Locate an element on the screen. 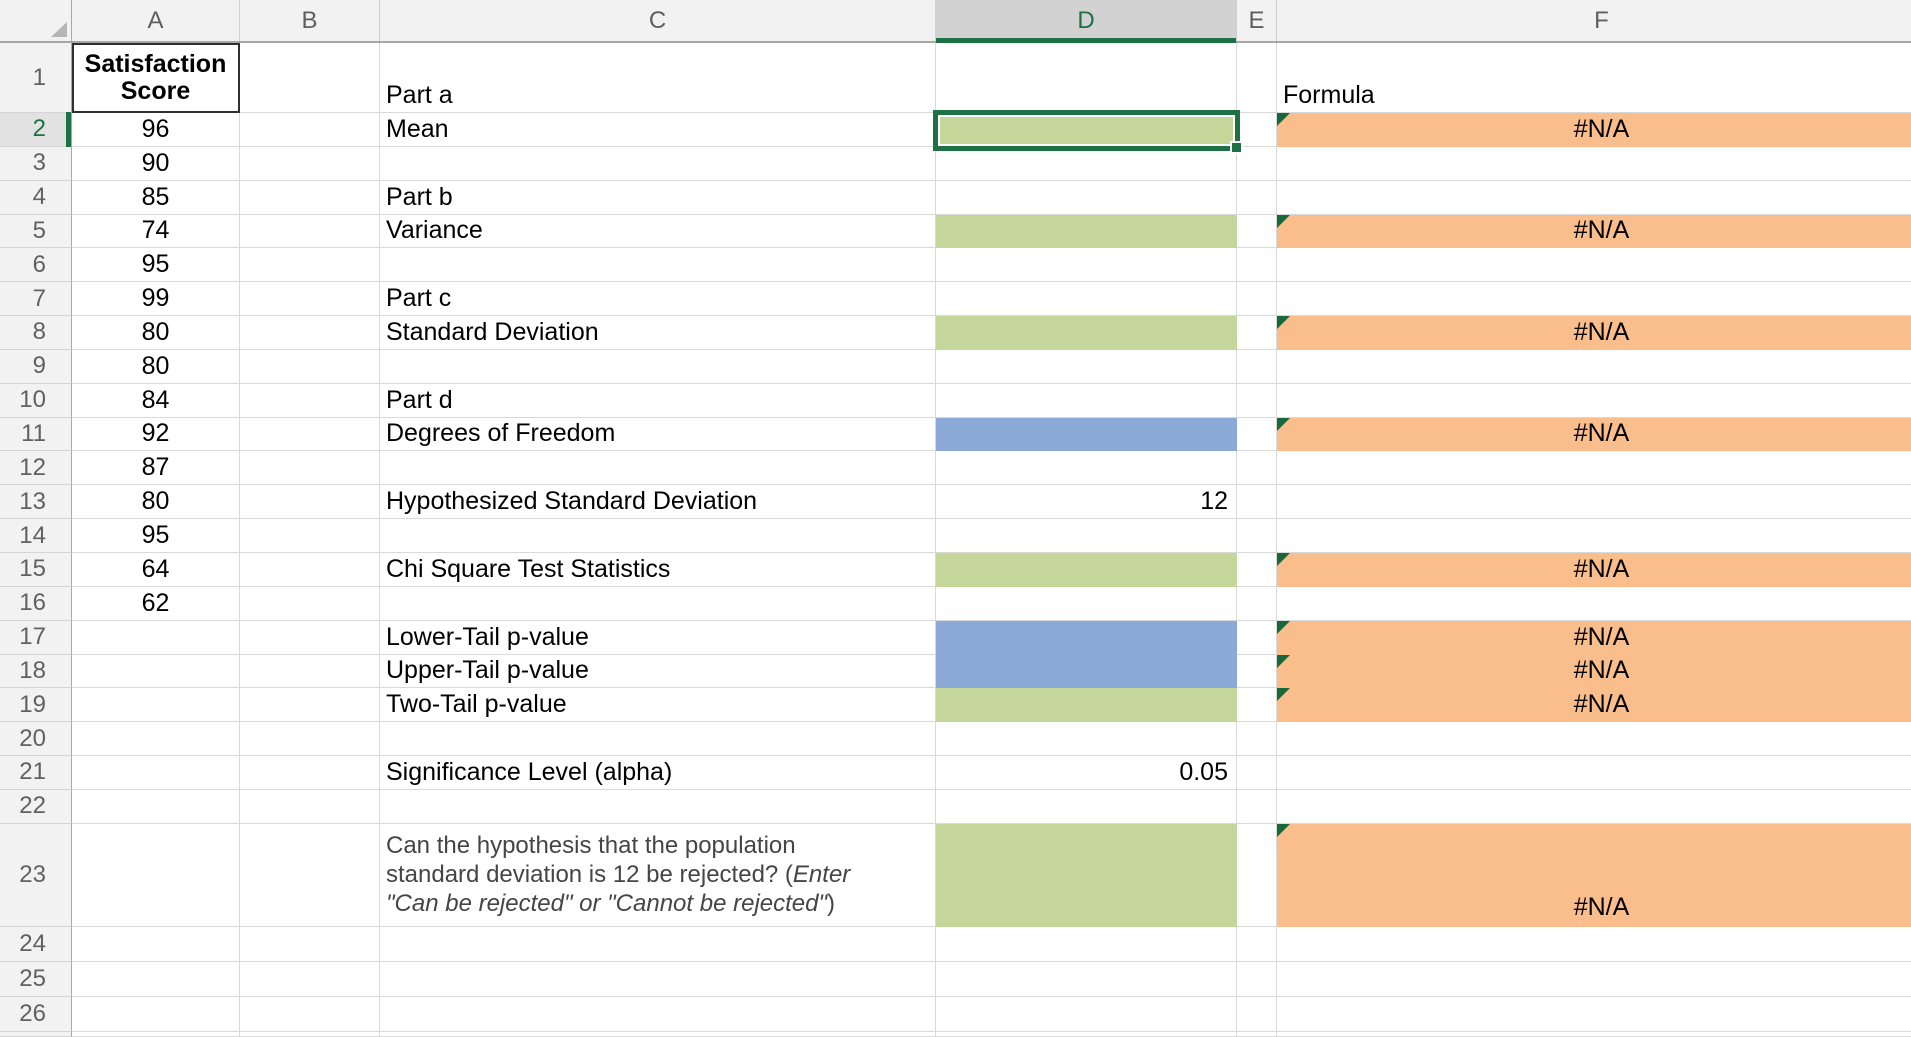 This screenshot has width=1911, height=1037. cell-F1: Formula is located at coordinates (1594, 78).